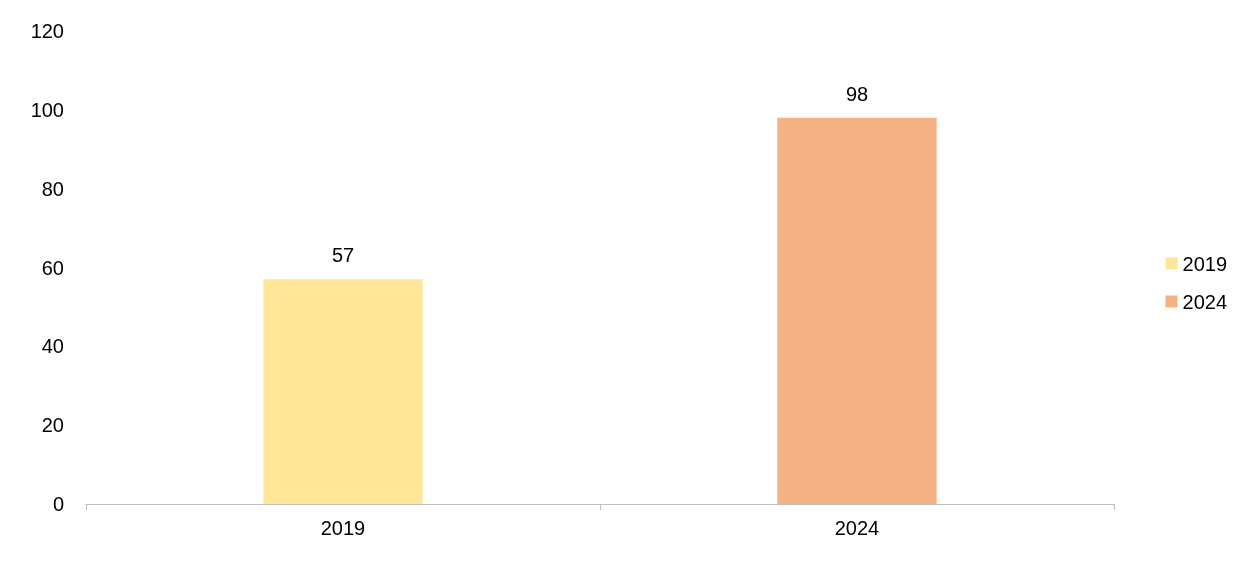 This screenshot has height=565, width=1260. I want to click on data-label: 57, so click(343, 255).